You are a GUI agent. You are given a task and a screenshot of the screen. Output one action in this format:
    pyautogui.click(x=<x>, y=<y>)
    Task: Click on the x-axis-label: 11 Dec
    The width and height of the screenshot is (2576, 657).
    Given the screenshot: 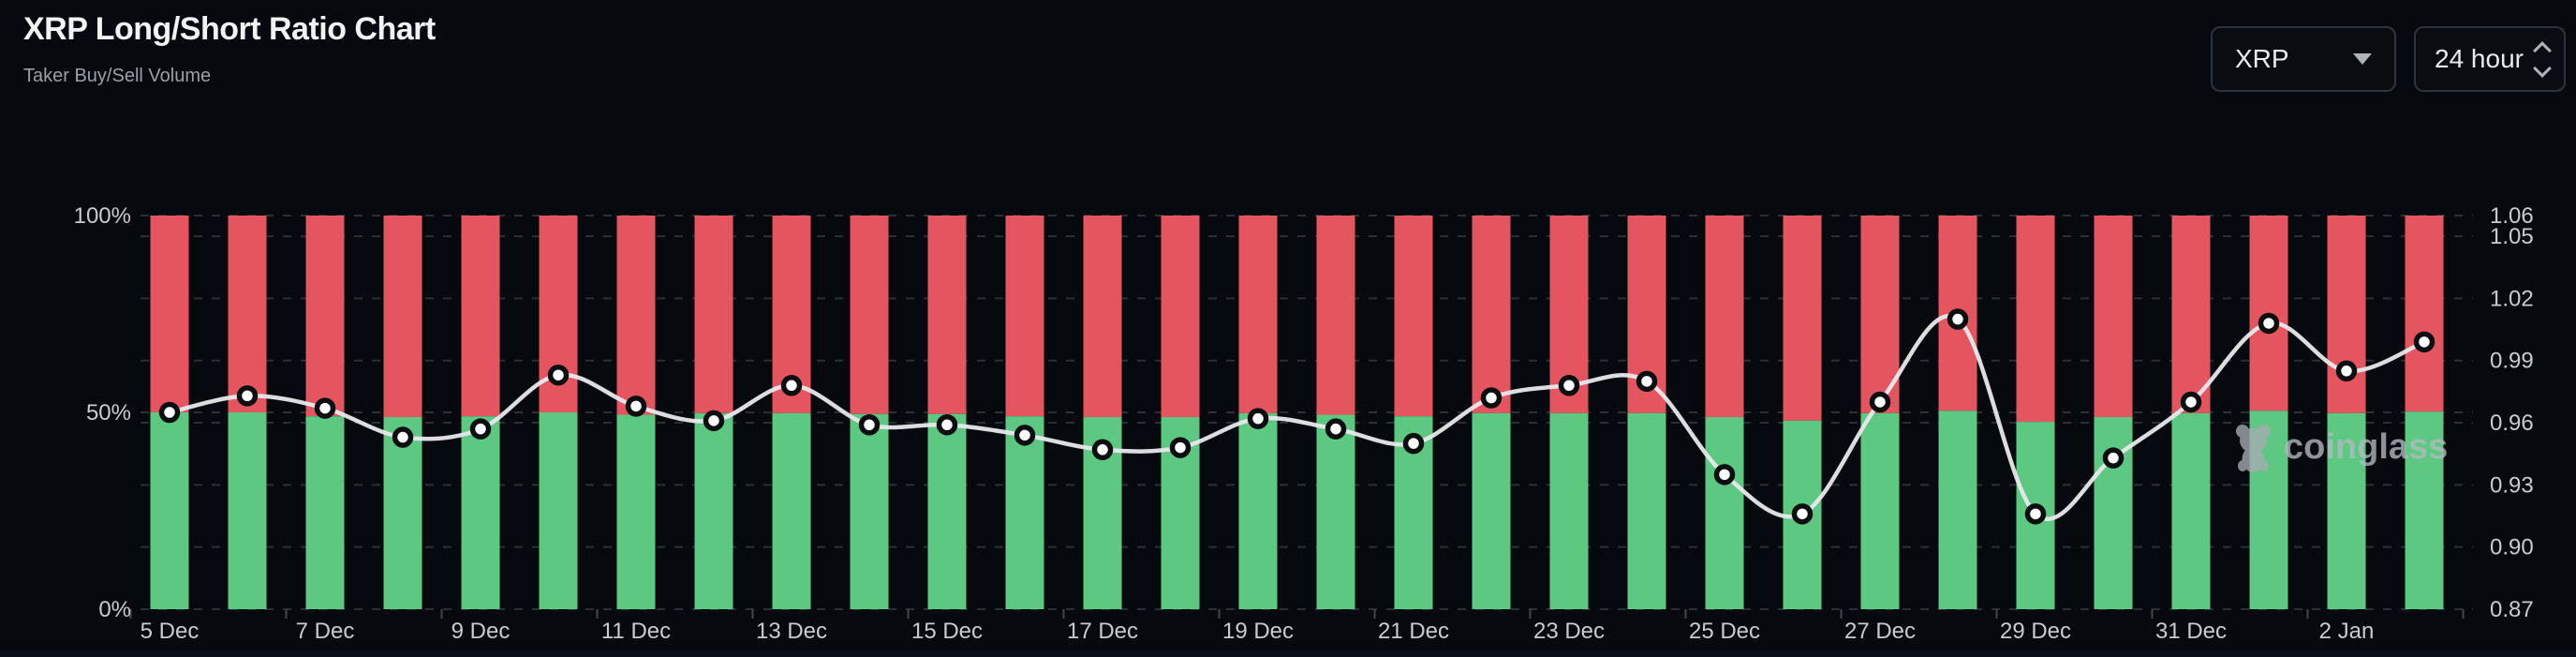 What is the action you would take?
    pyautogui.click(x=636, y=631)
    